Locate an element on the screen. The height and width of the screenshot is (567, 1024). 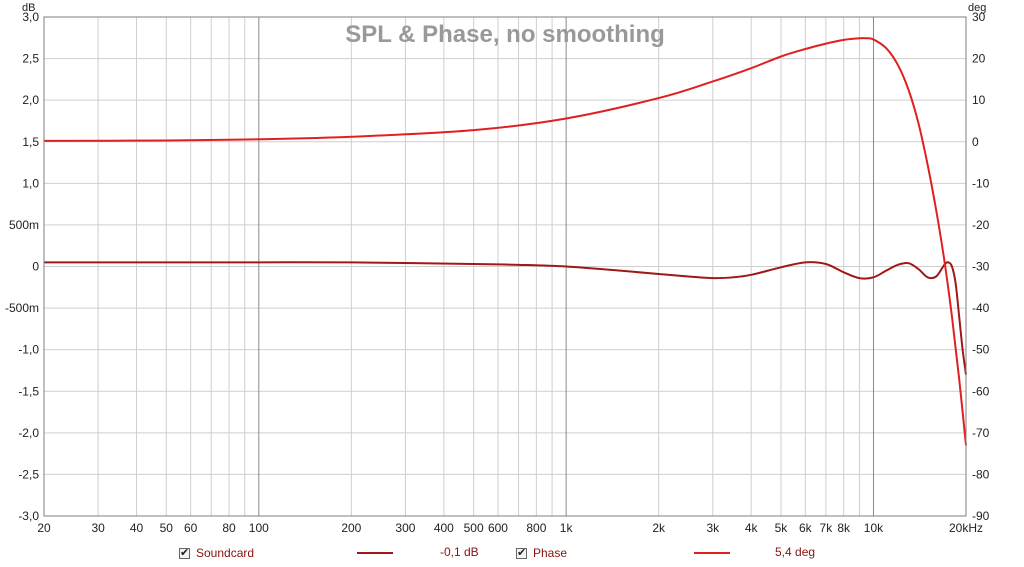
left-y-tick-label: -1,0 is located at coordinates (28, 350).